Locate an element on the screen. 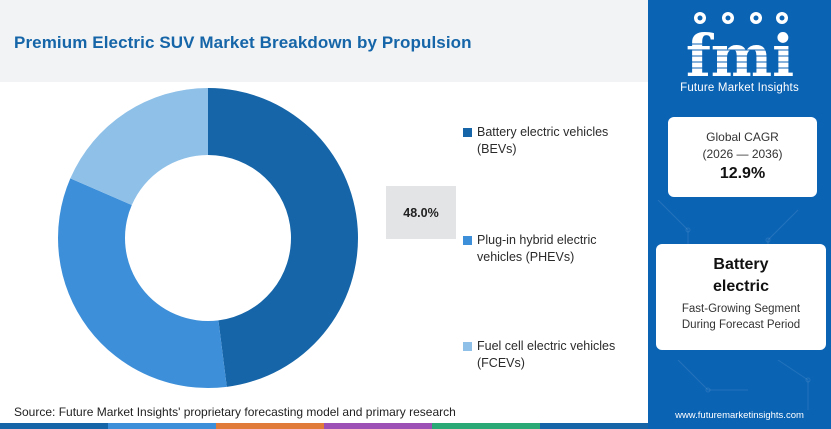 The image size is (831, 429). cagr-value: 12.9% is located at coordinates (742, 173).